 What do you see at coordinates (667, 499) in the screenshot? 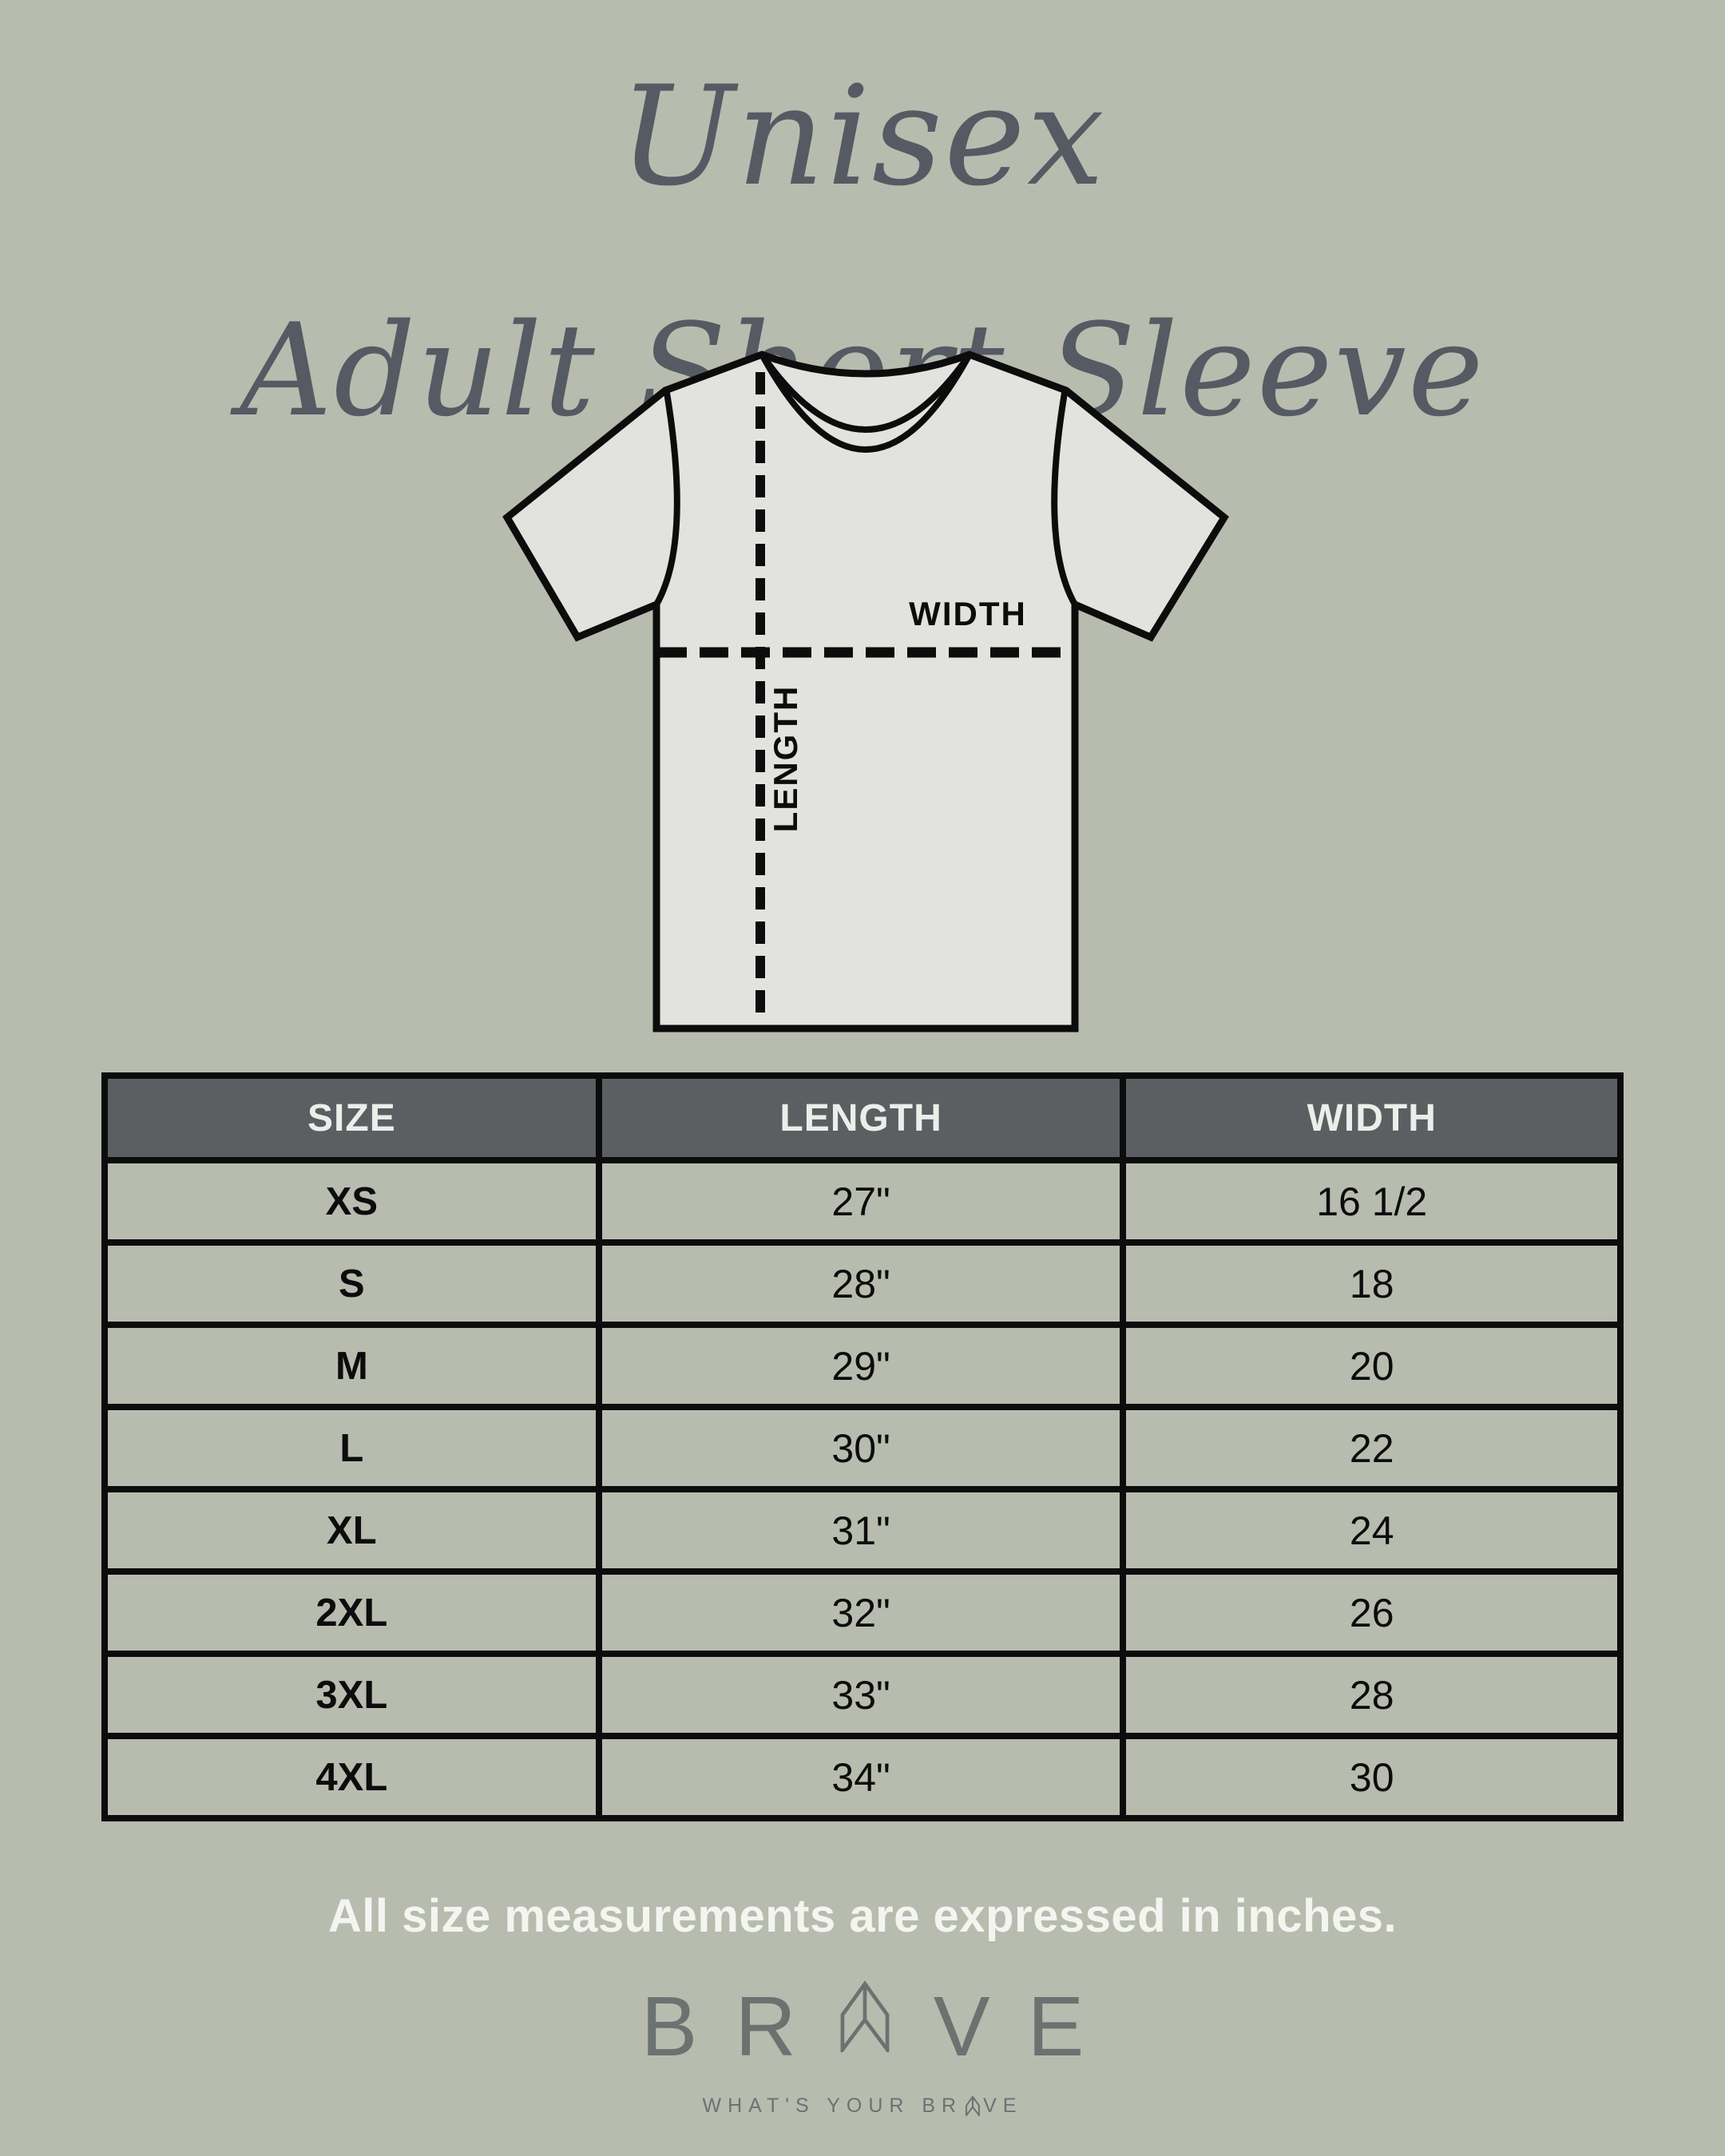
I see `left-sleeve-seam` at bounding box center [667, 499].